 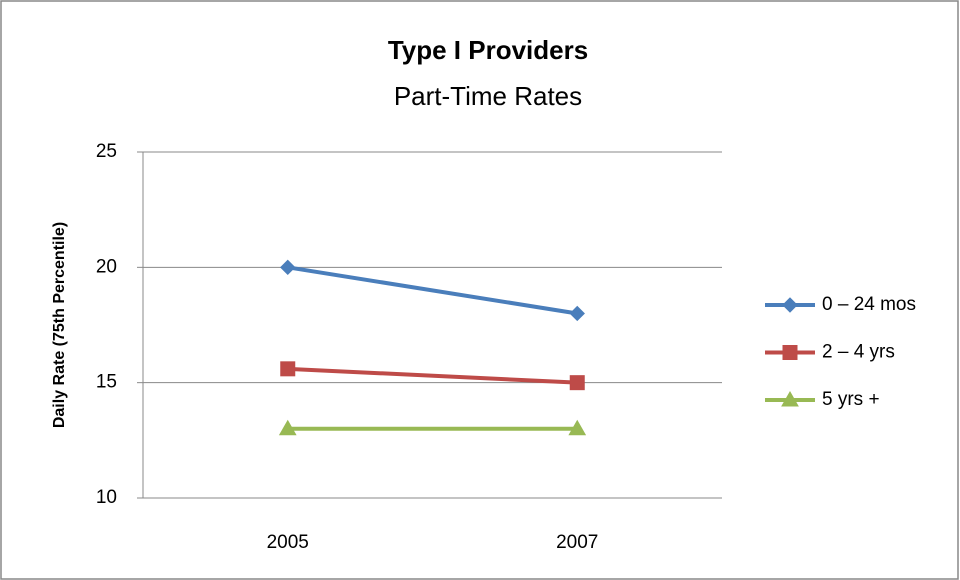 What do you see at coordinates (869, 304) in the screenshot?
I see `legend-label: 0 – 24 mos` at bounding box center [869, 304].